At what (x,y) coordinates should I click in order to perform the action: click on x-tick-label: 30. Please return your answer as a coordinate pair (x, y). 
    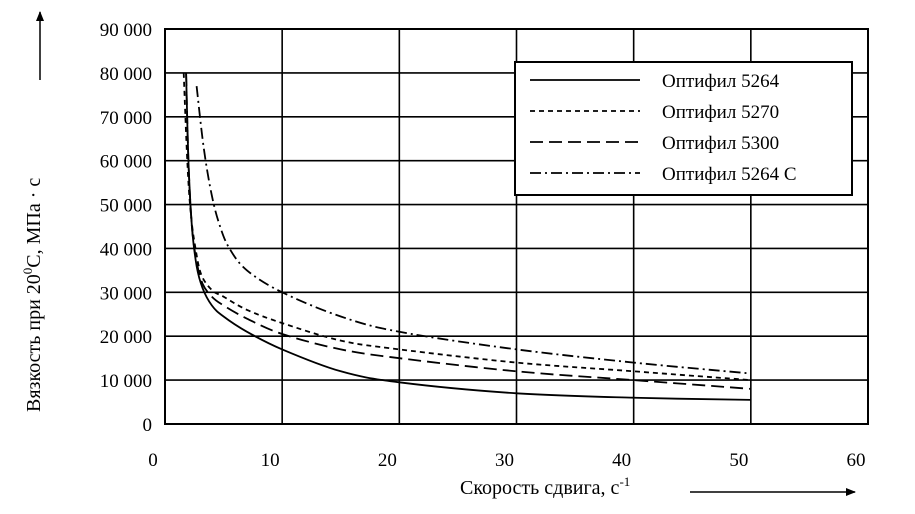
    Looking at the image, I should click on (504, 460).